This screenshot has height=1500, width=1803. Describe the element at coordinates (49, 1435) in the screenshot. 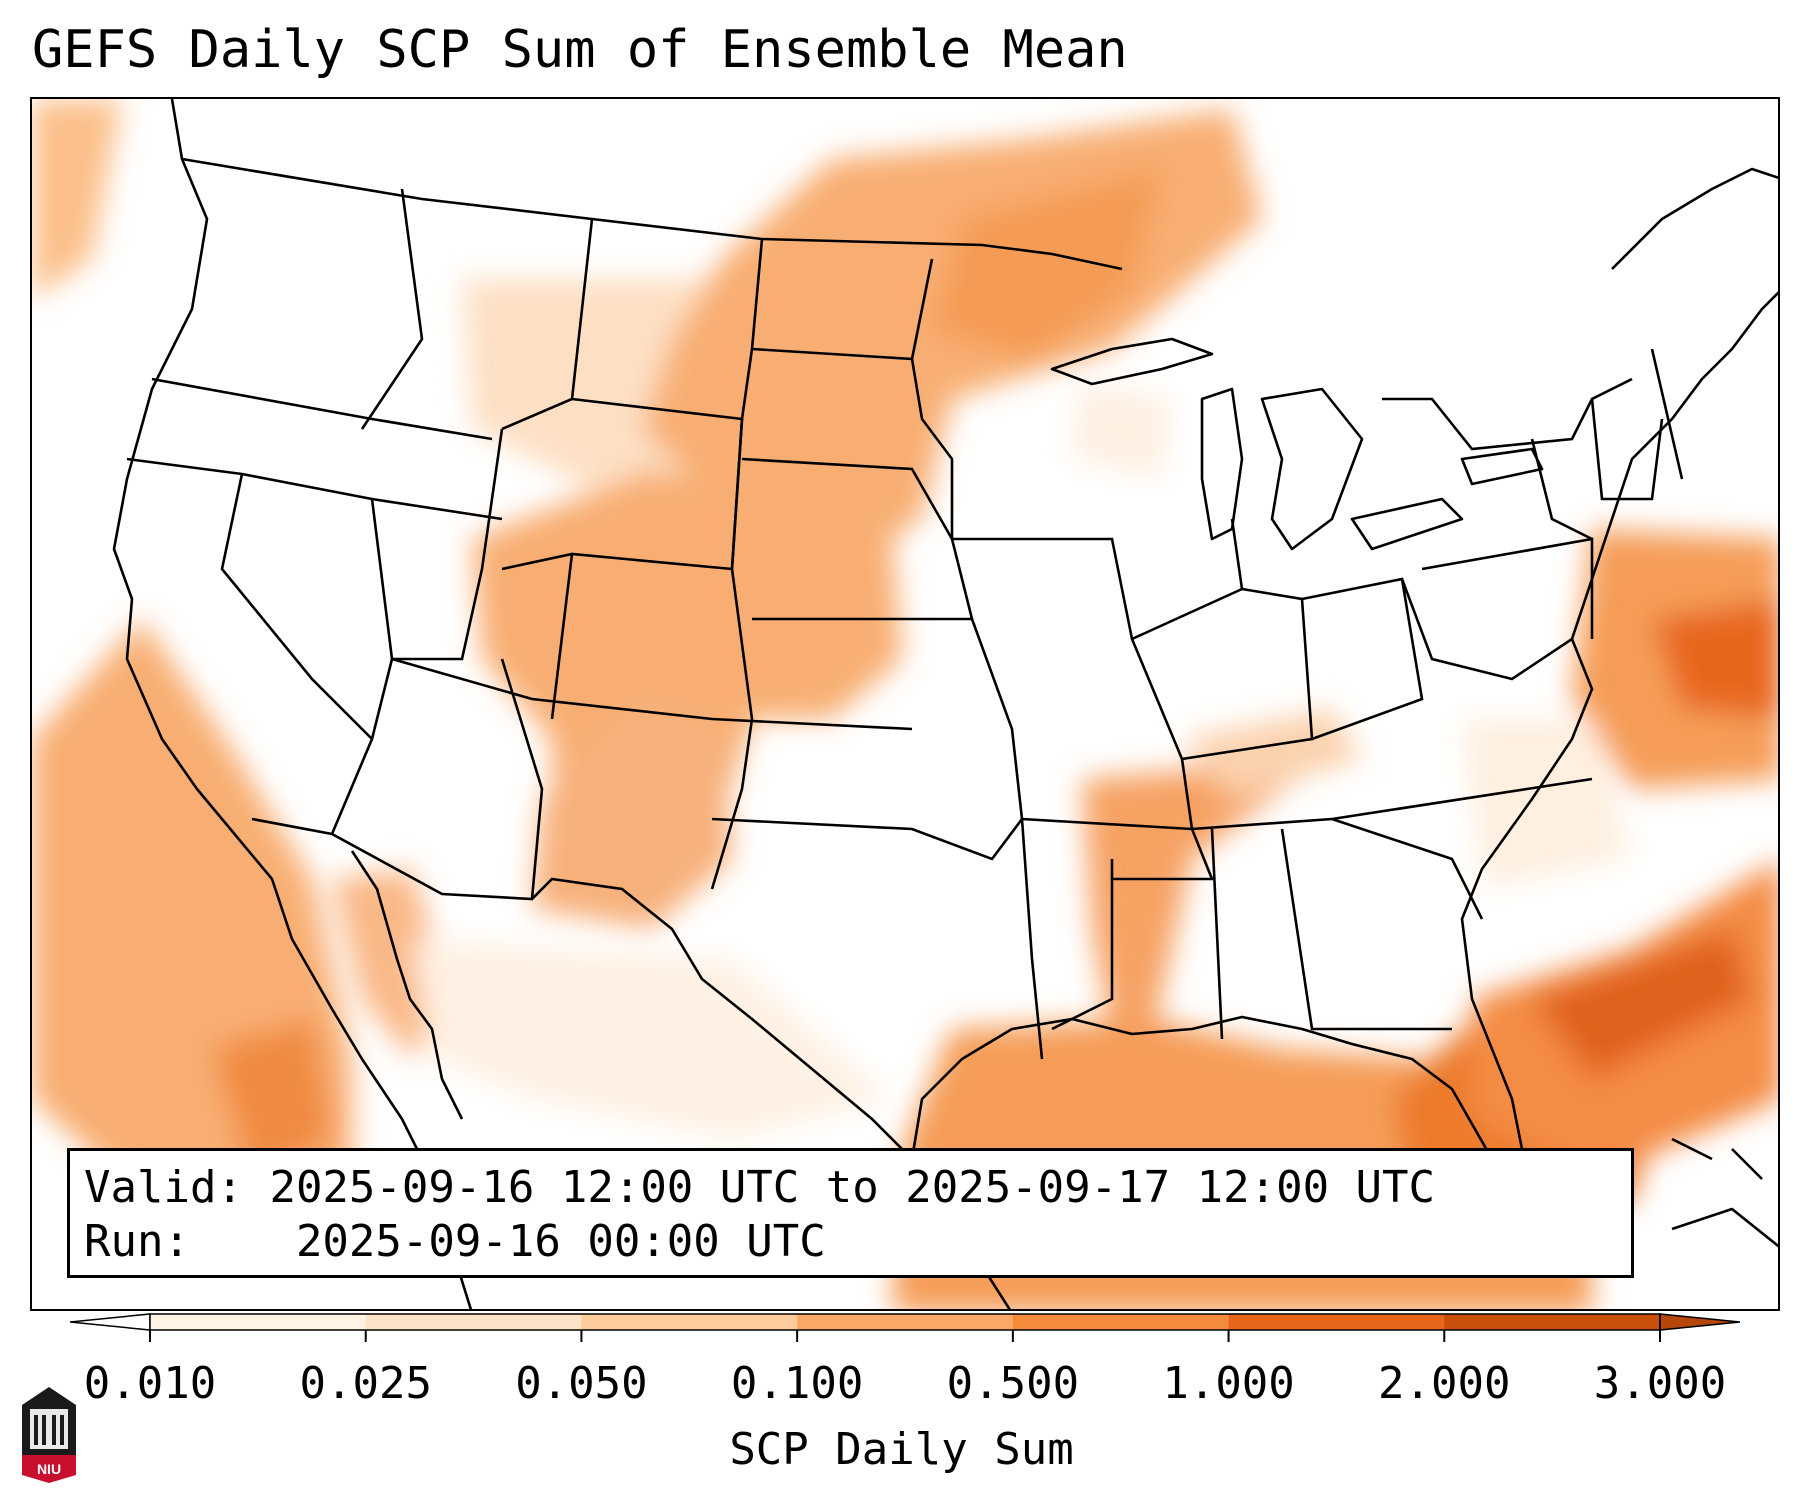

I see `university-building-icon: NIU` at that location.